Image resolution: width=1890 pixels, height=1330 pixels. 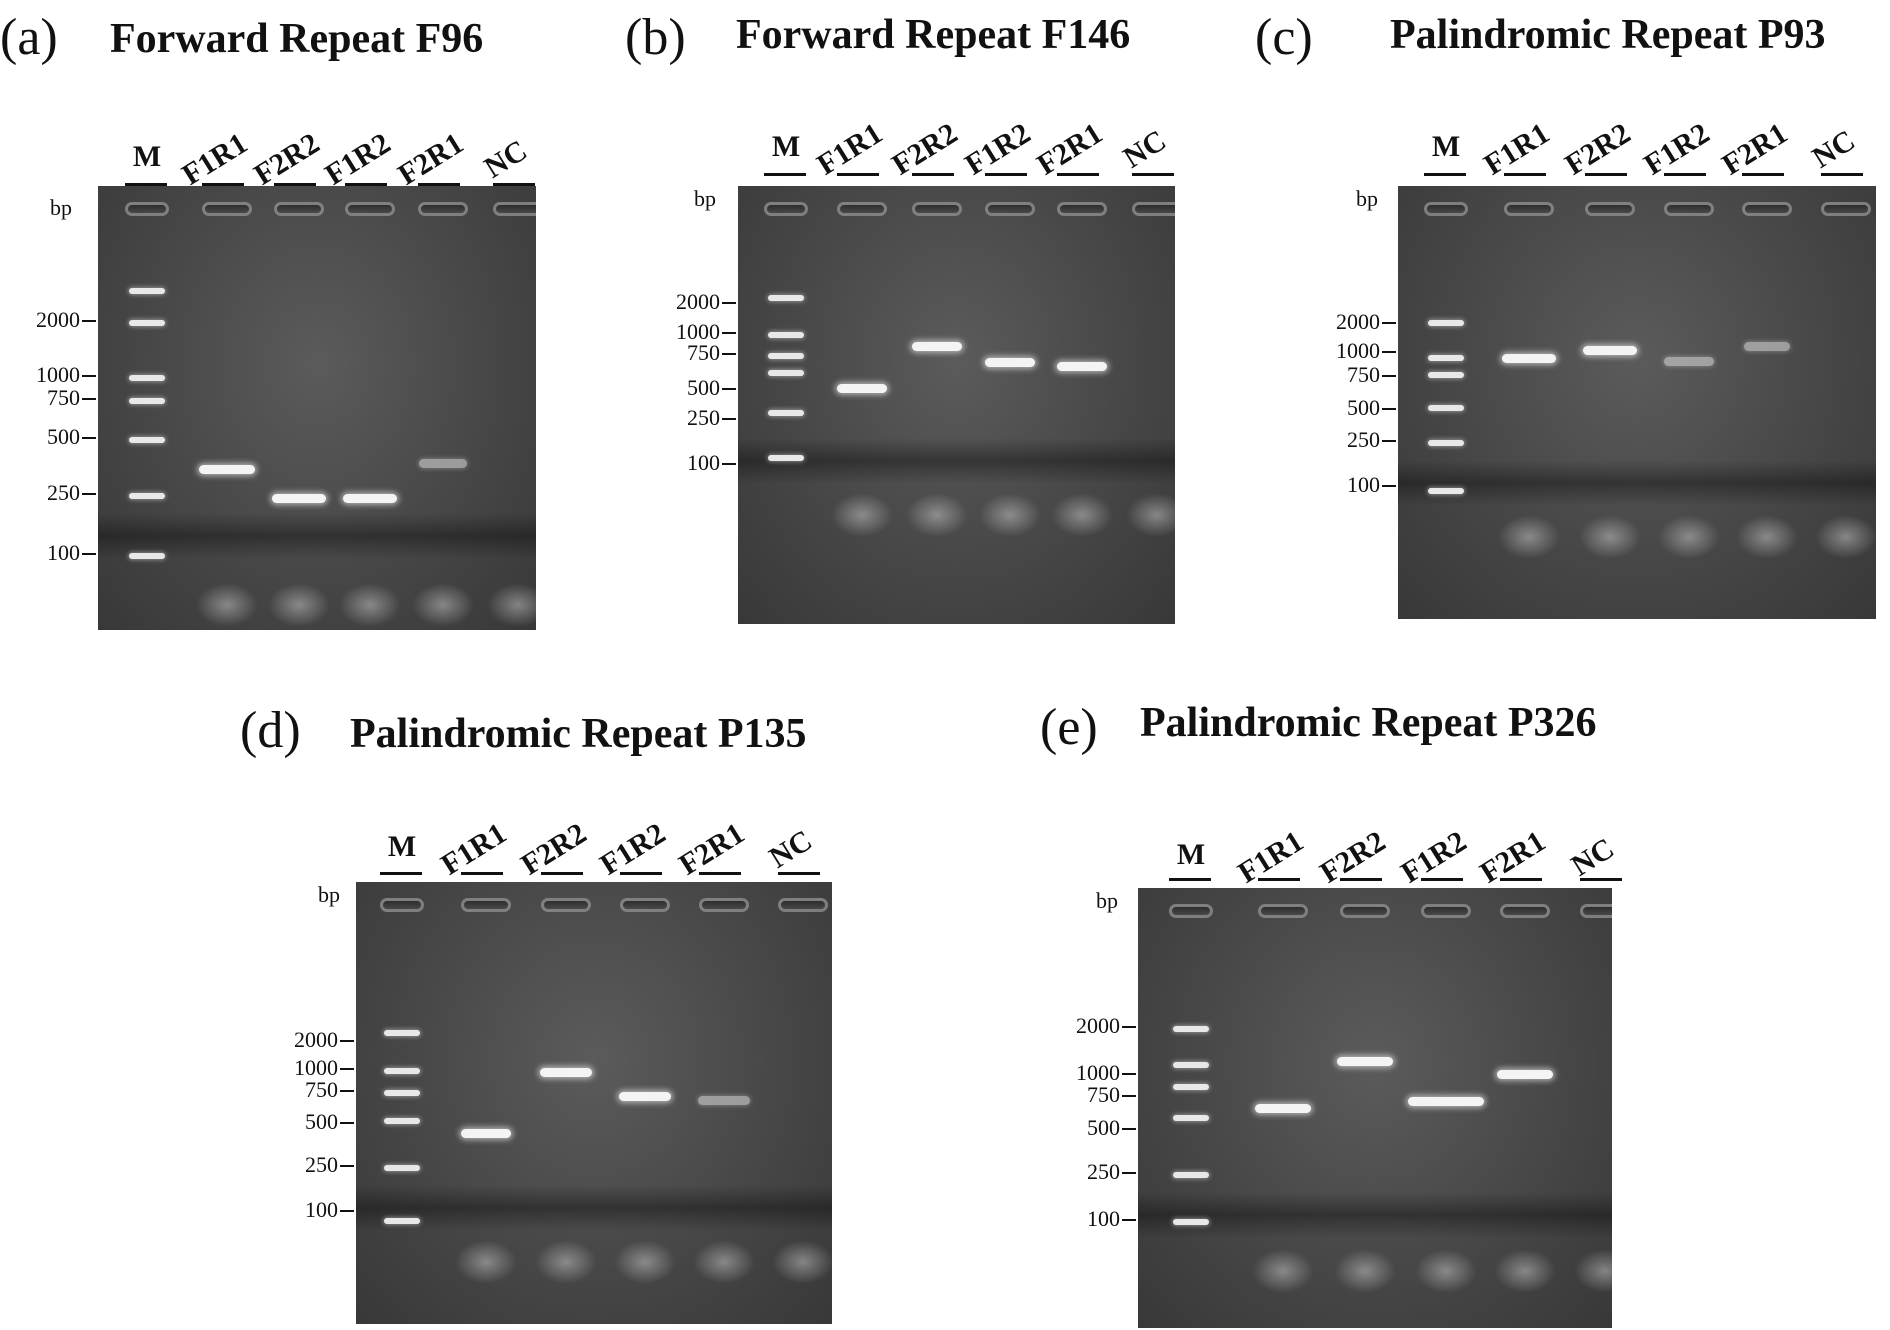 I want to click on panel-e-letter: (e), so click(x=1069, y=727).